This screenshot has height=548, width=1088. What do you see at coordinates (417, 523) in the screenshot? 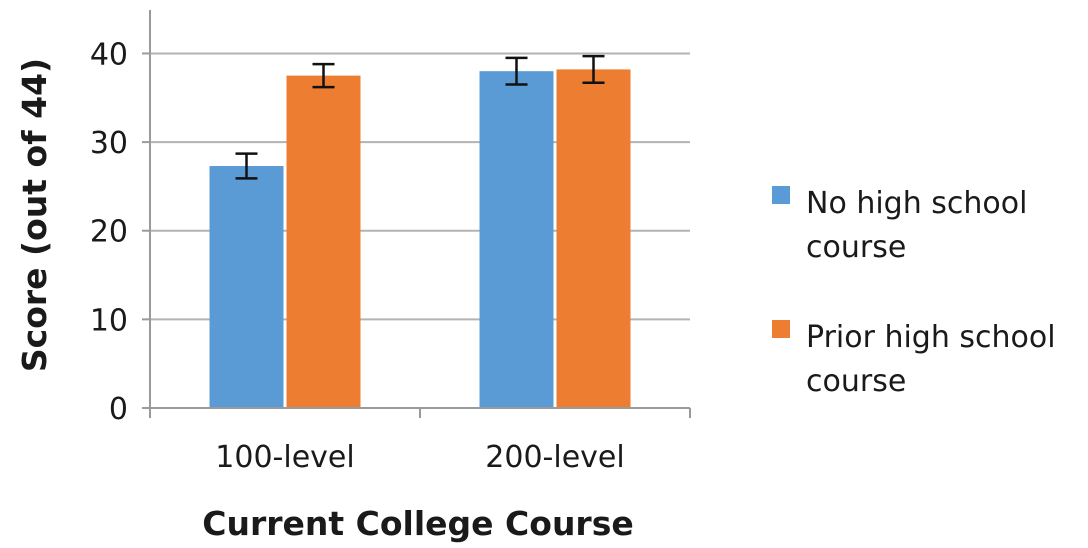
I see `x-axis-title: Current College Course` at bounding box center [417, 523].